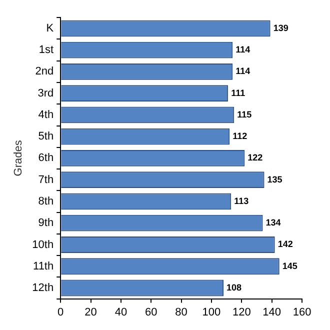  What do you see at coordinates (61, 312) in the screenshot?
I see `x-tick-label: 0` at bounding box center [61, 312].